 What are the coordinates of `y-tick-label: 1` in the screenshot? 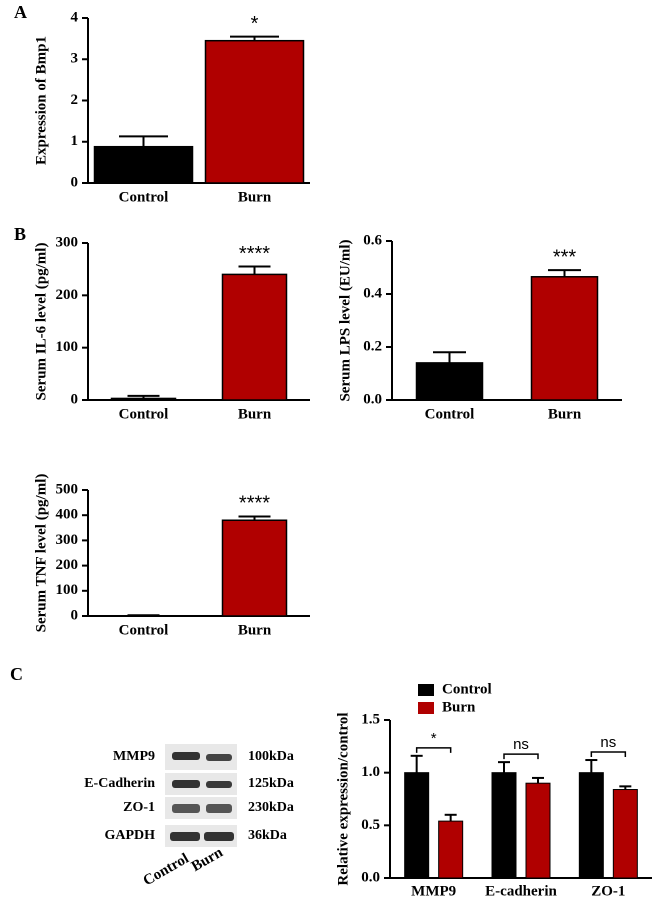 It's located at (75, 141).